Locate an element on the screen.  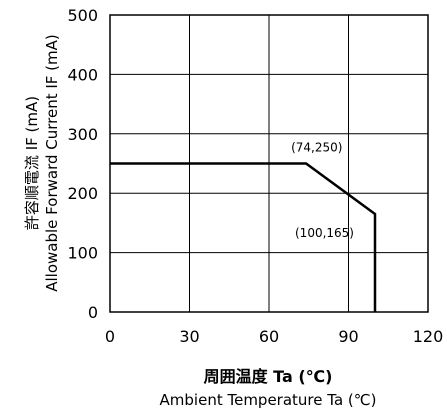
x-tick-label: 0 is located at coordinates (110, 336).